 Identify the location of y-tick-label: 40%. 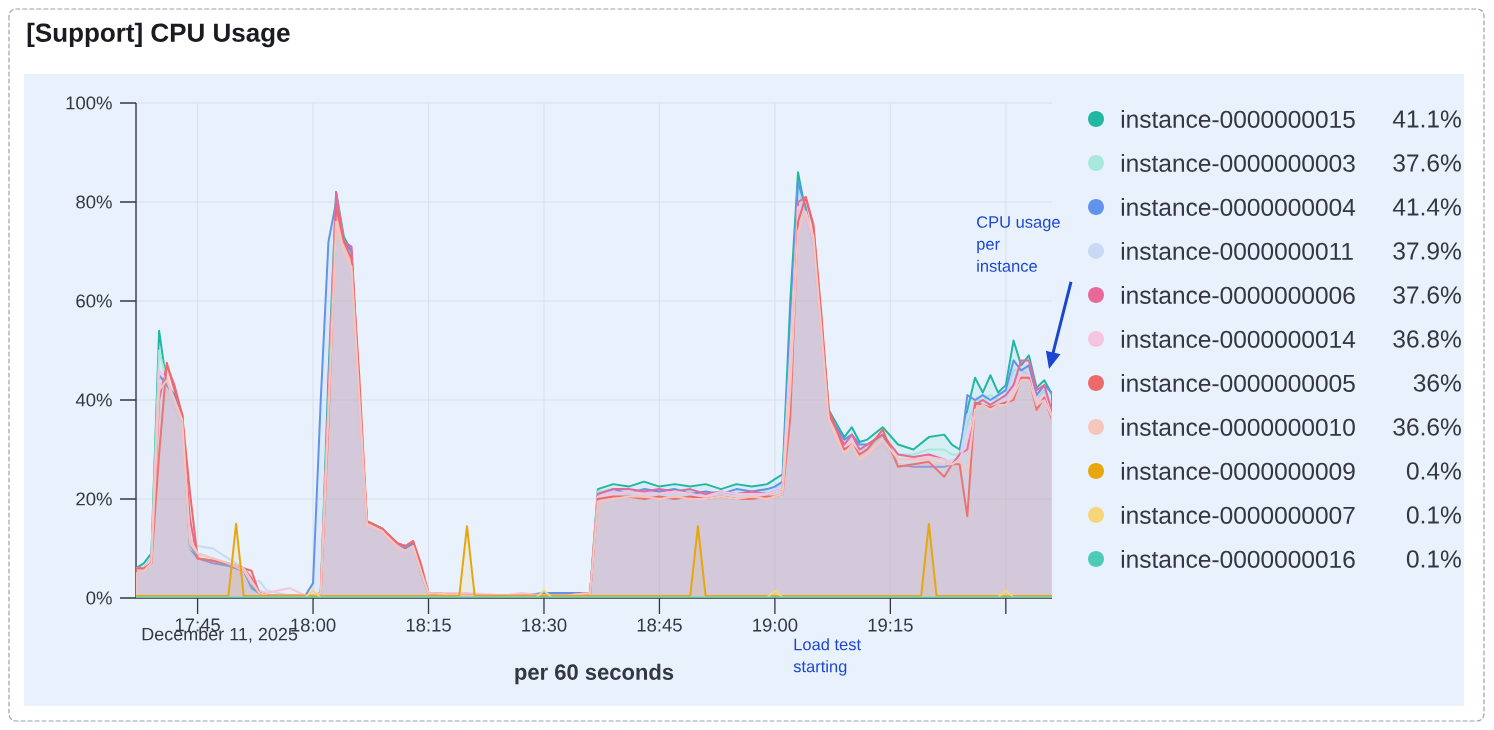
(93, 400).